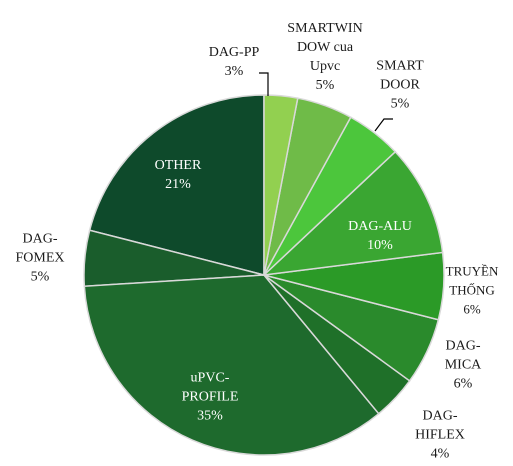 This screenshot has width=513, height=466. What do you see at coordinates (463, 355) in the screenshot?
I see `category-name: DAG-MICA` at bounding box center [463, 355].